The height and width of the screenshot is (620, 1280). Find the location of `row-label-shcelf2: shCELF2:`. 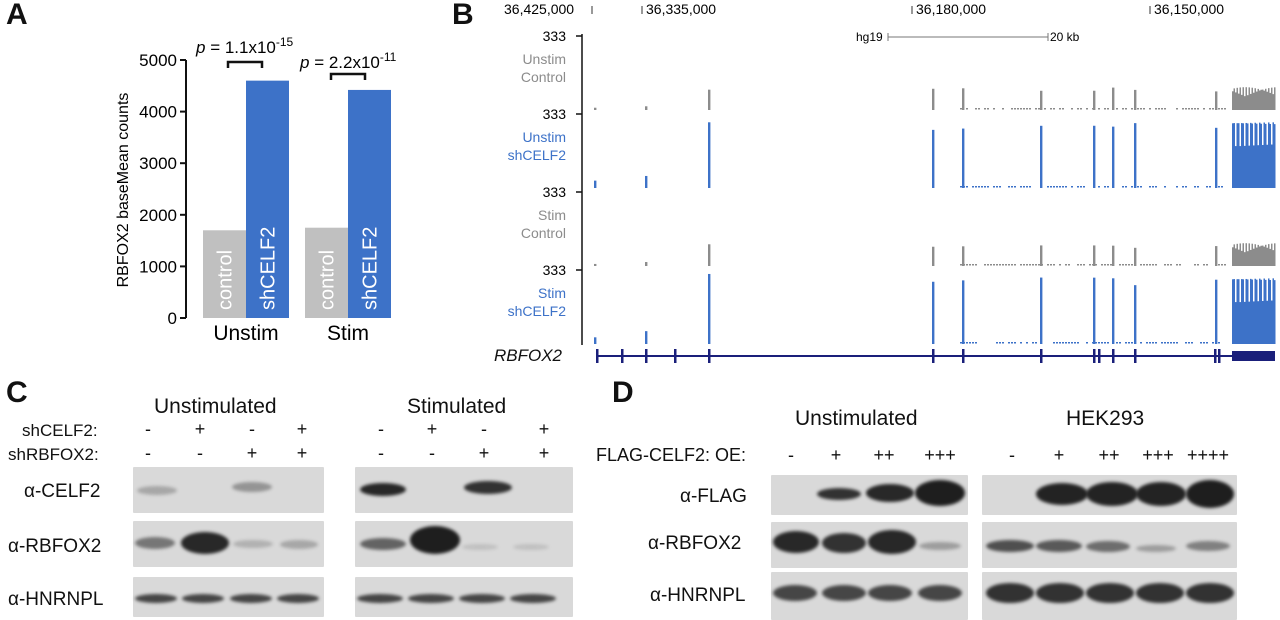

row-label-shcelf2: shCELF2: is located at coordinates (60, 431).